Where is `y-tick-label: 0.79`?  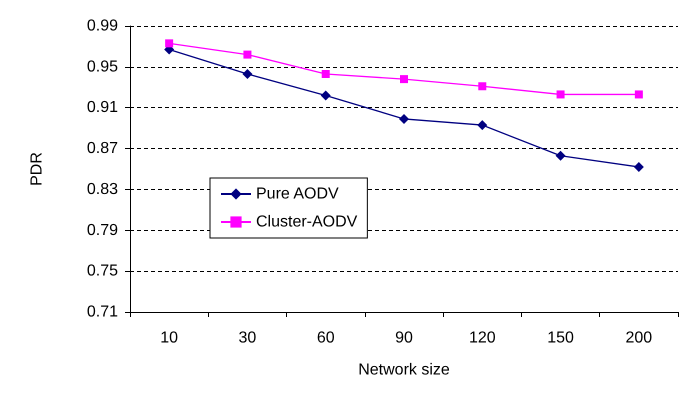
y-tick-label: 0.79 is located at coordinates (102, 230).